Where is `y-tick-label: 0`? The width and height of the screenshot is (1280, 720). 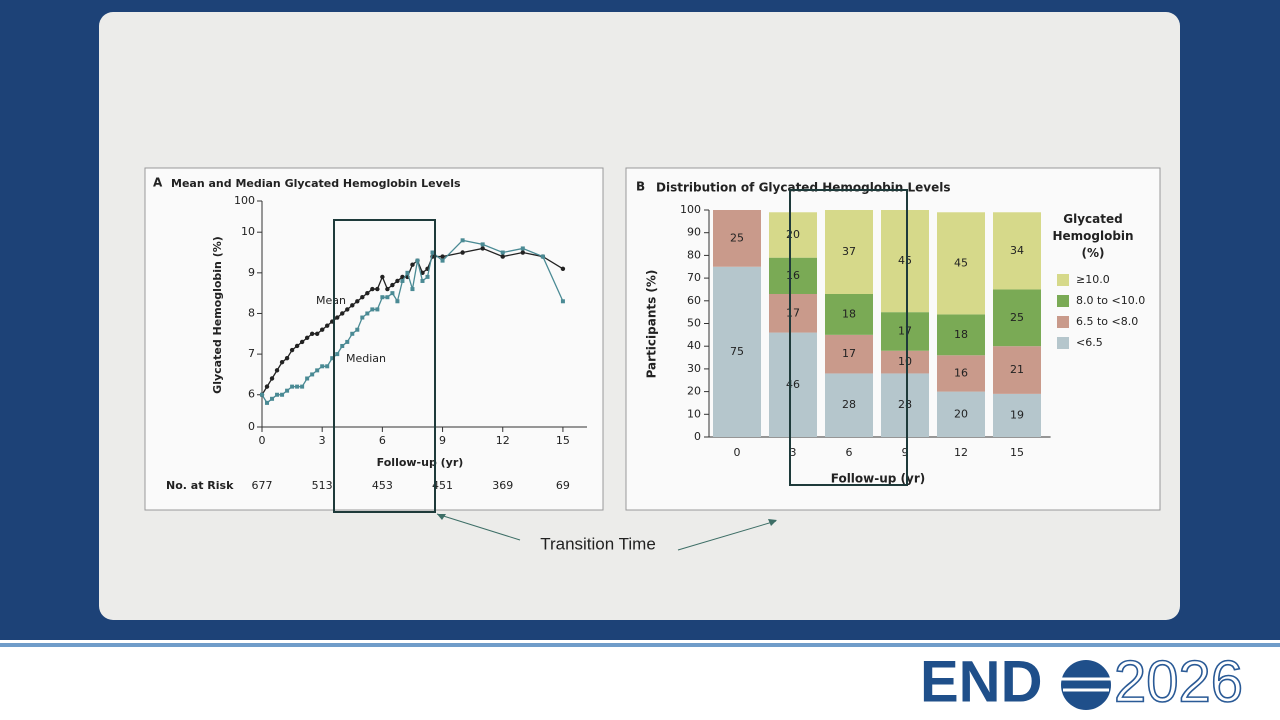
y-tick-label: 0 is located at coordinates (697, 436).